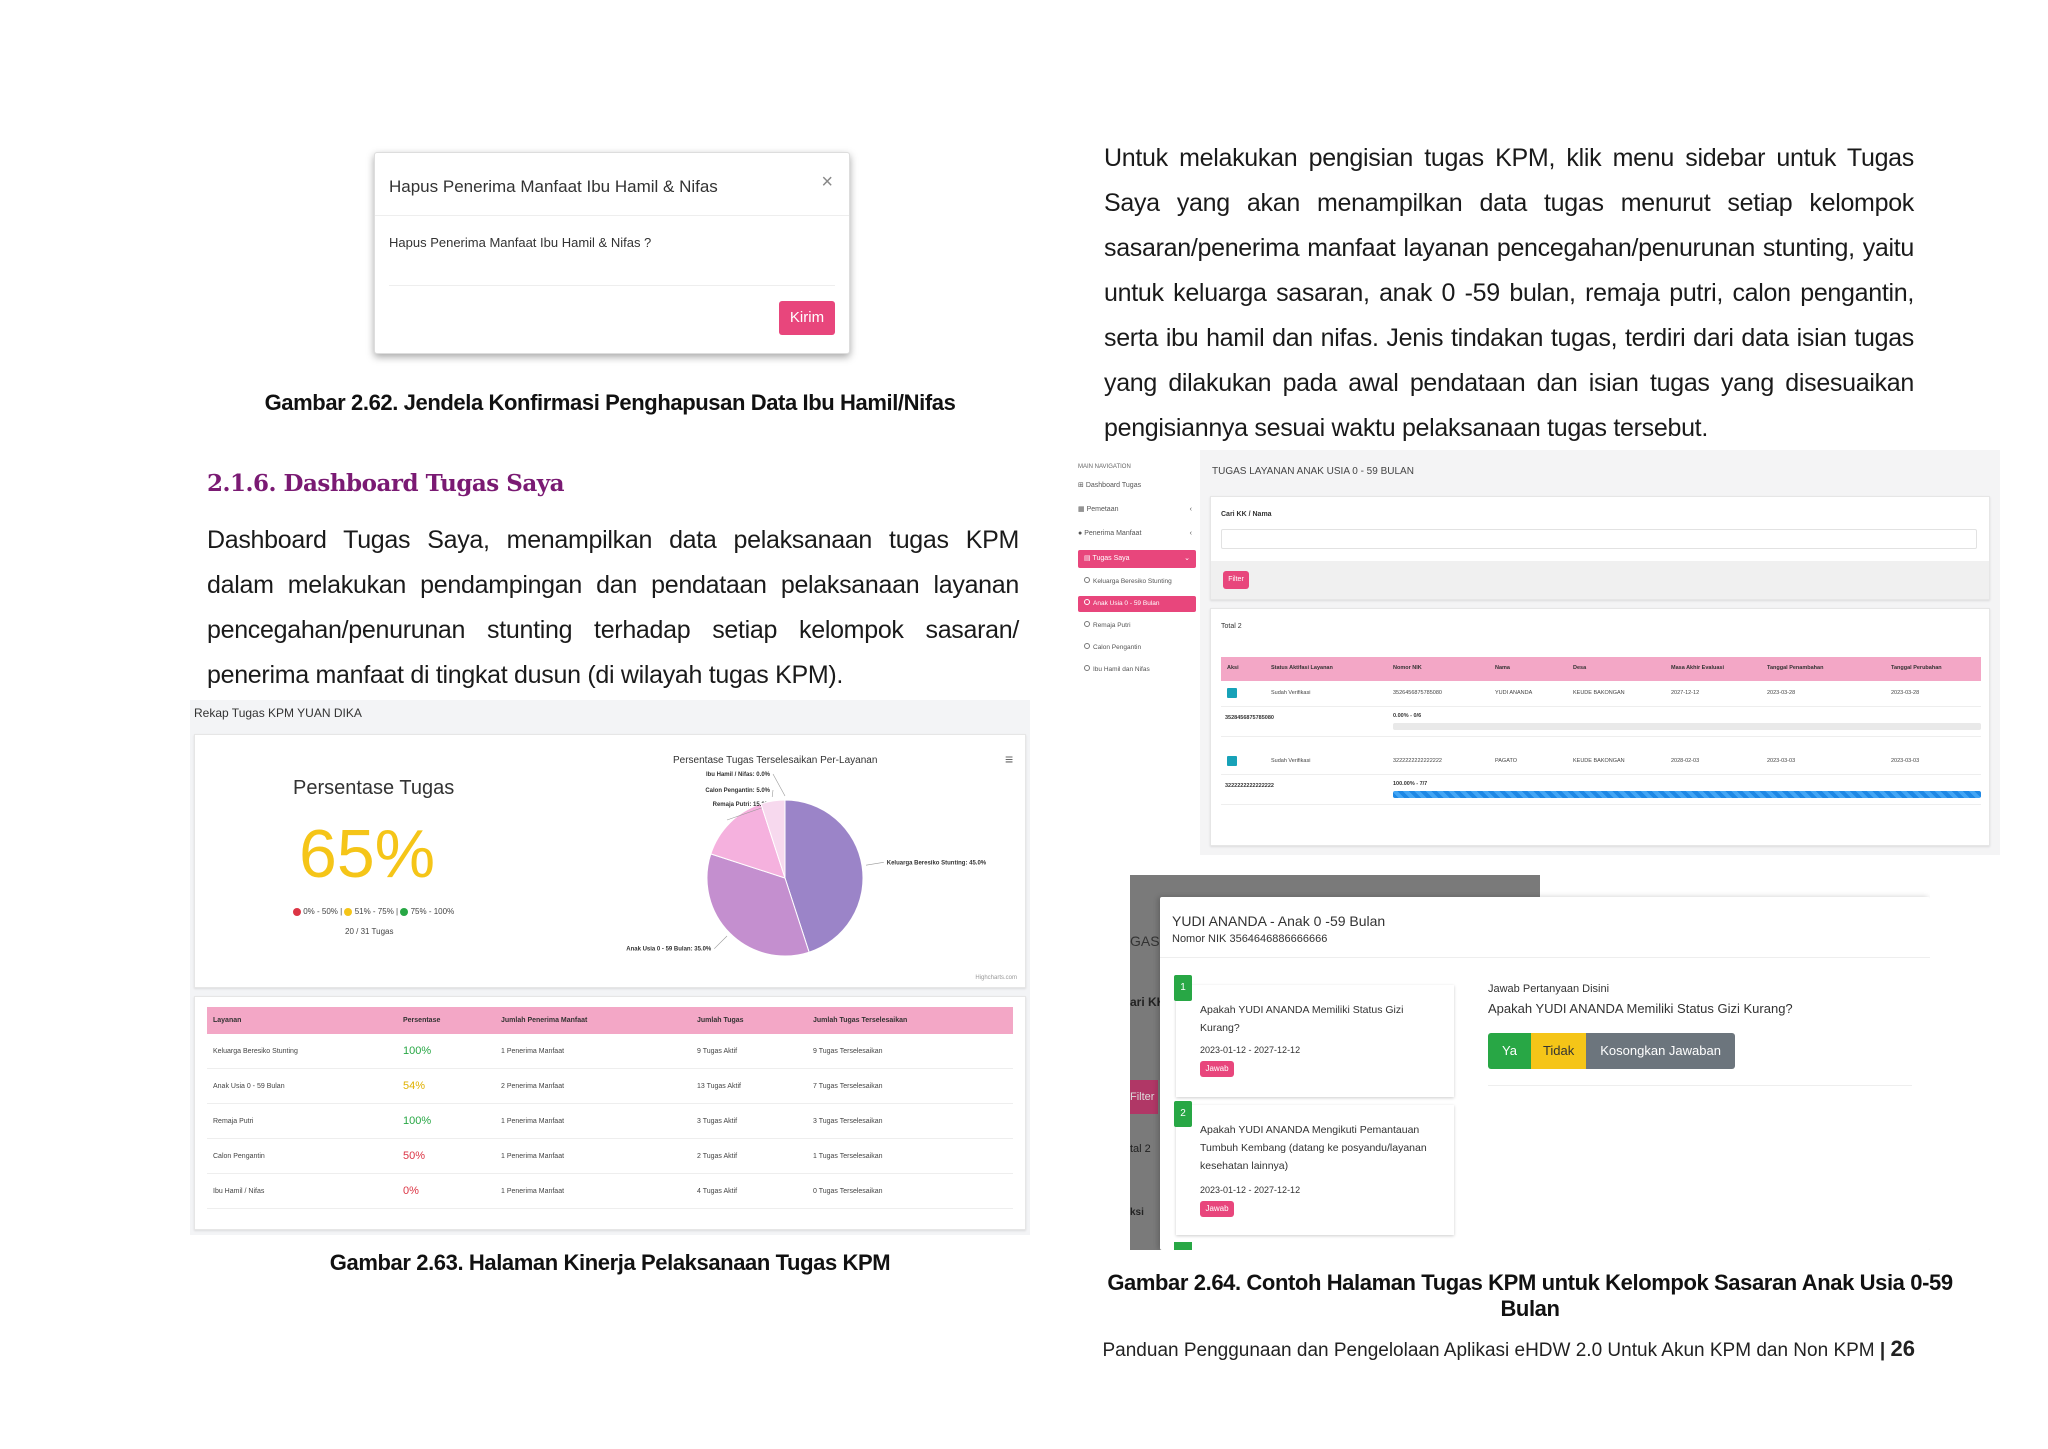 The image size is (2048, 1449). Describe the element at coordinates (1121, 669) in the screenshot. I see `sidebar-subitem-label: Ibu Hamil dan Nifas` at that location.